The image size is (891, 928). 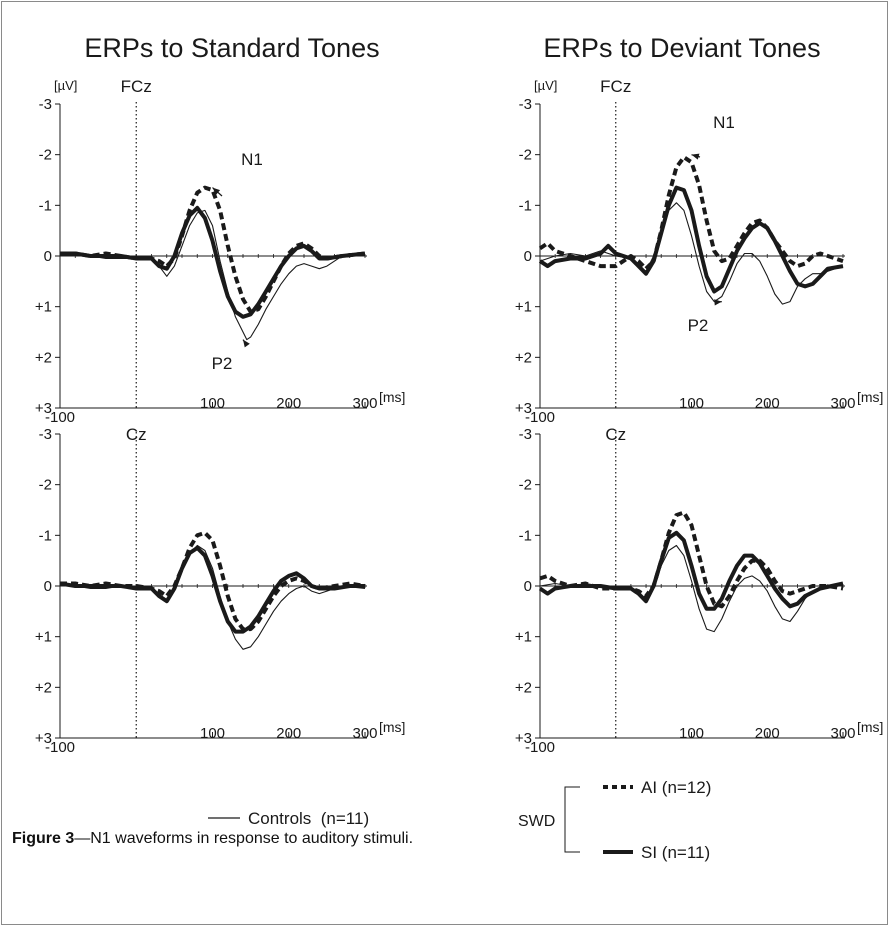 I want to click on panel-2: -3 -2 -1 0 +1 +2 +3-100 100 200 300 [ms] Cz, so click(x=220, y=590).